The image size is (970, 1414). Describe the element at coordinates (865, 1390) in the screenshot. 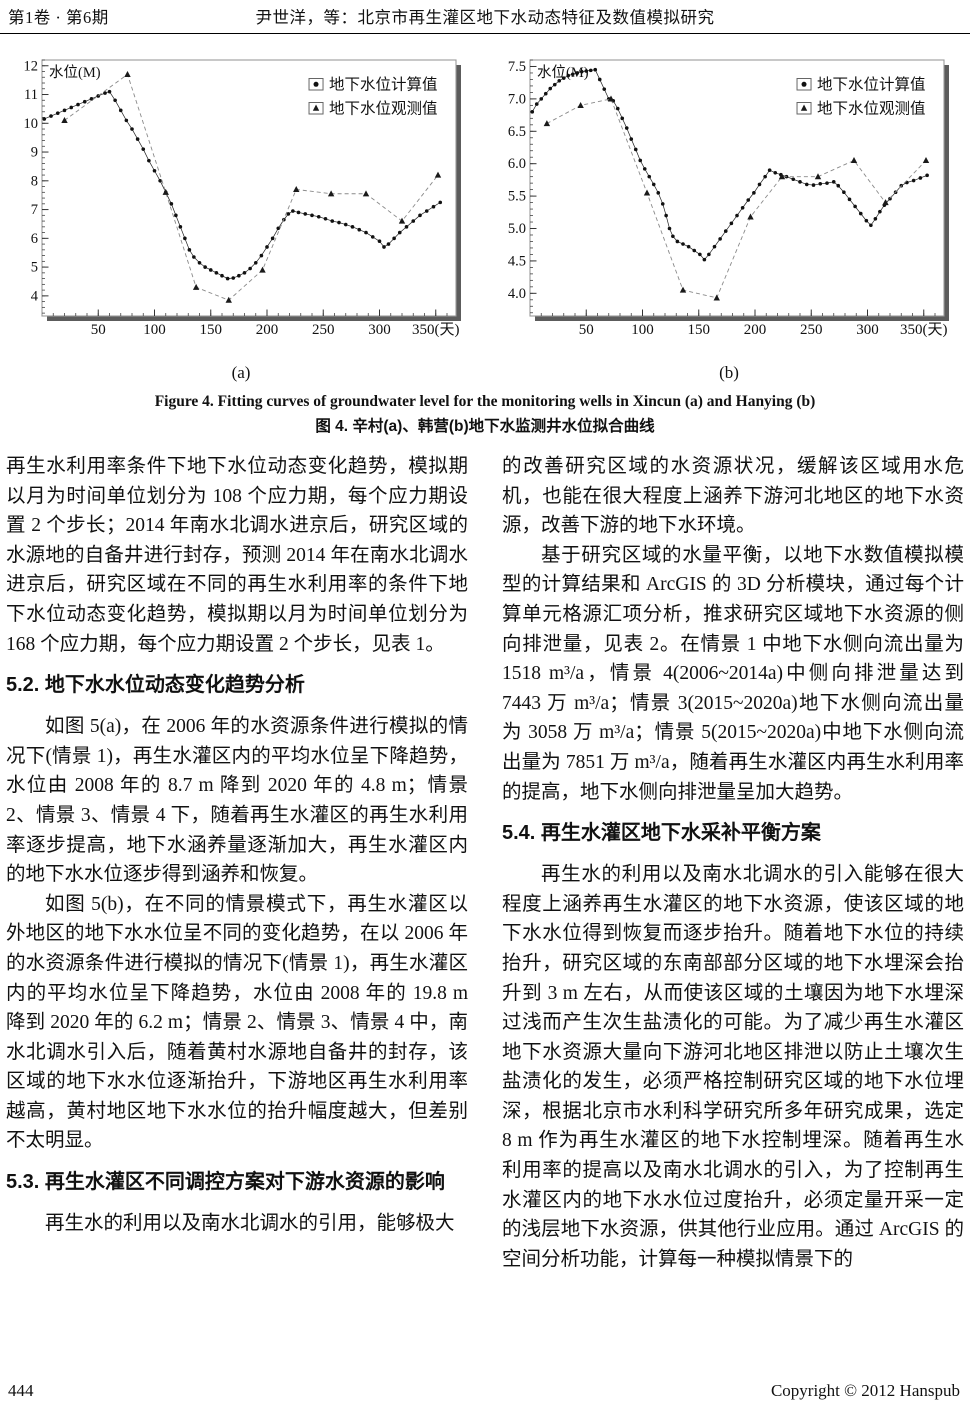

I see `footer-copyright: Copyright © 2012 Hanspub` at that location.